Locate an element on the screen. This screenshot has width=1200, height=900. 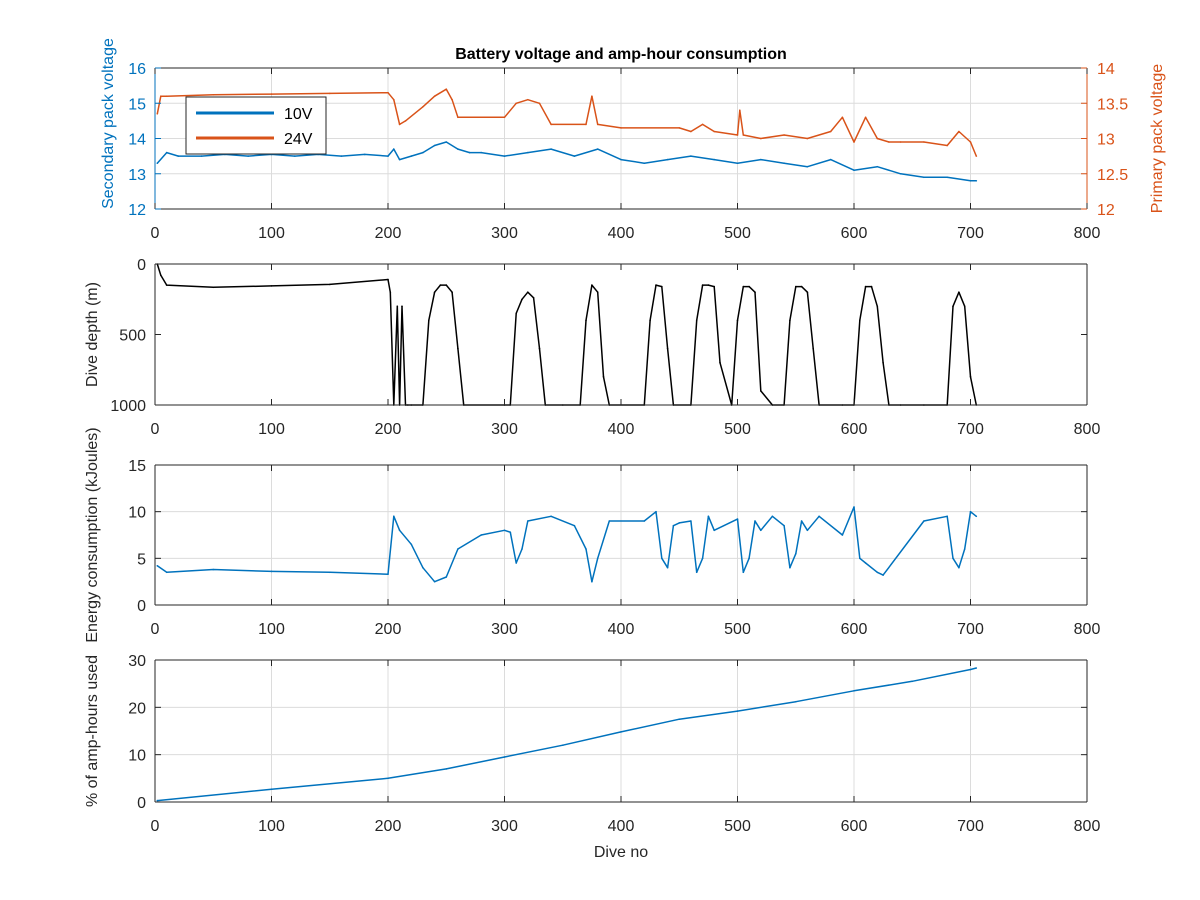
x-tick-label: 100 is located at coordinates (271, 629).